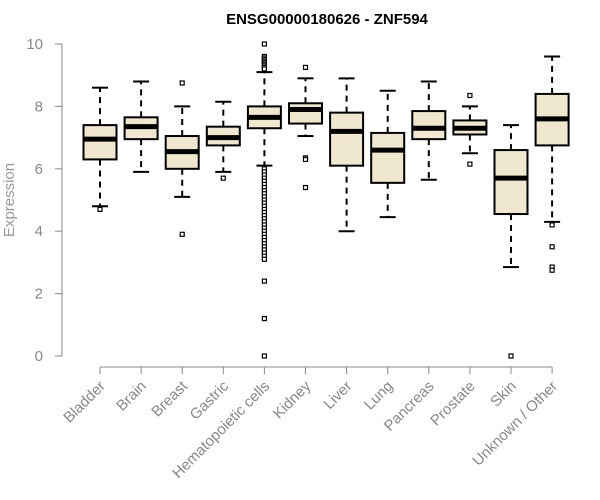  What do you see at coordinates (34, 44) in the screenshot?
I see `y-tick-label: 10` at bounding box center [34, 44].